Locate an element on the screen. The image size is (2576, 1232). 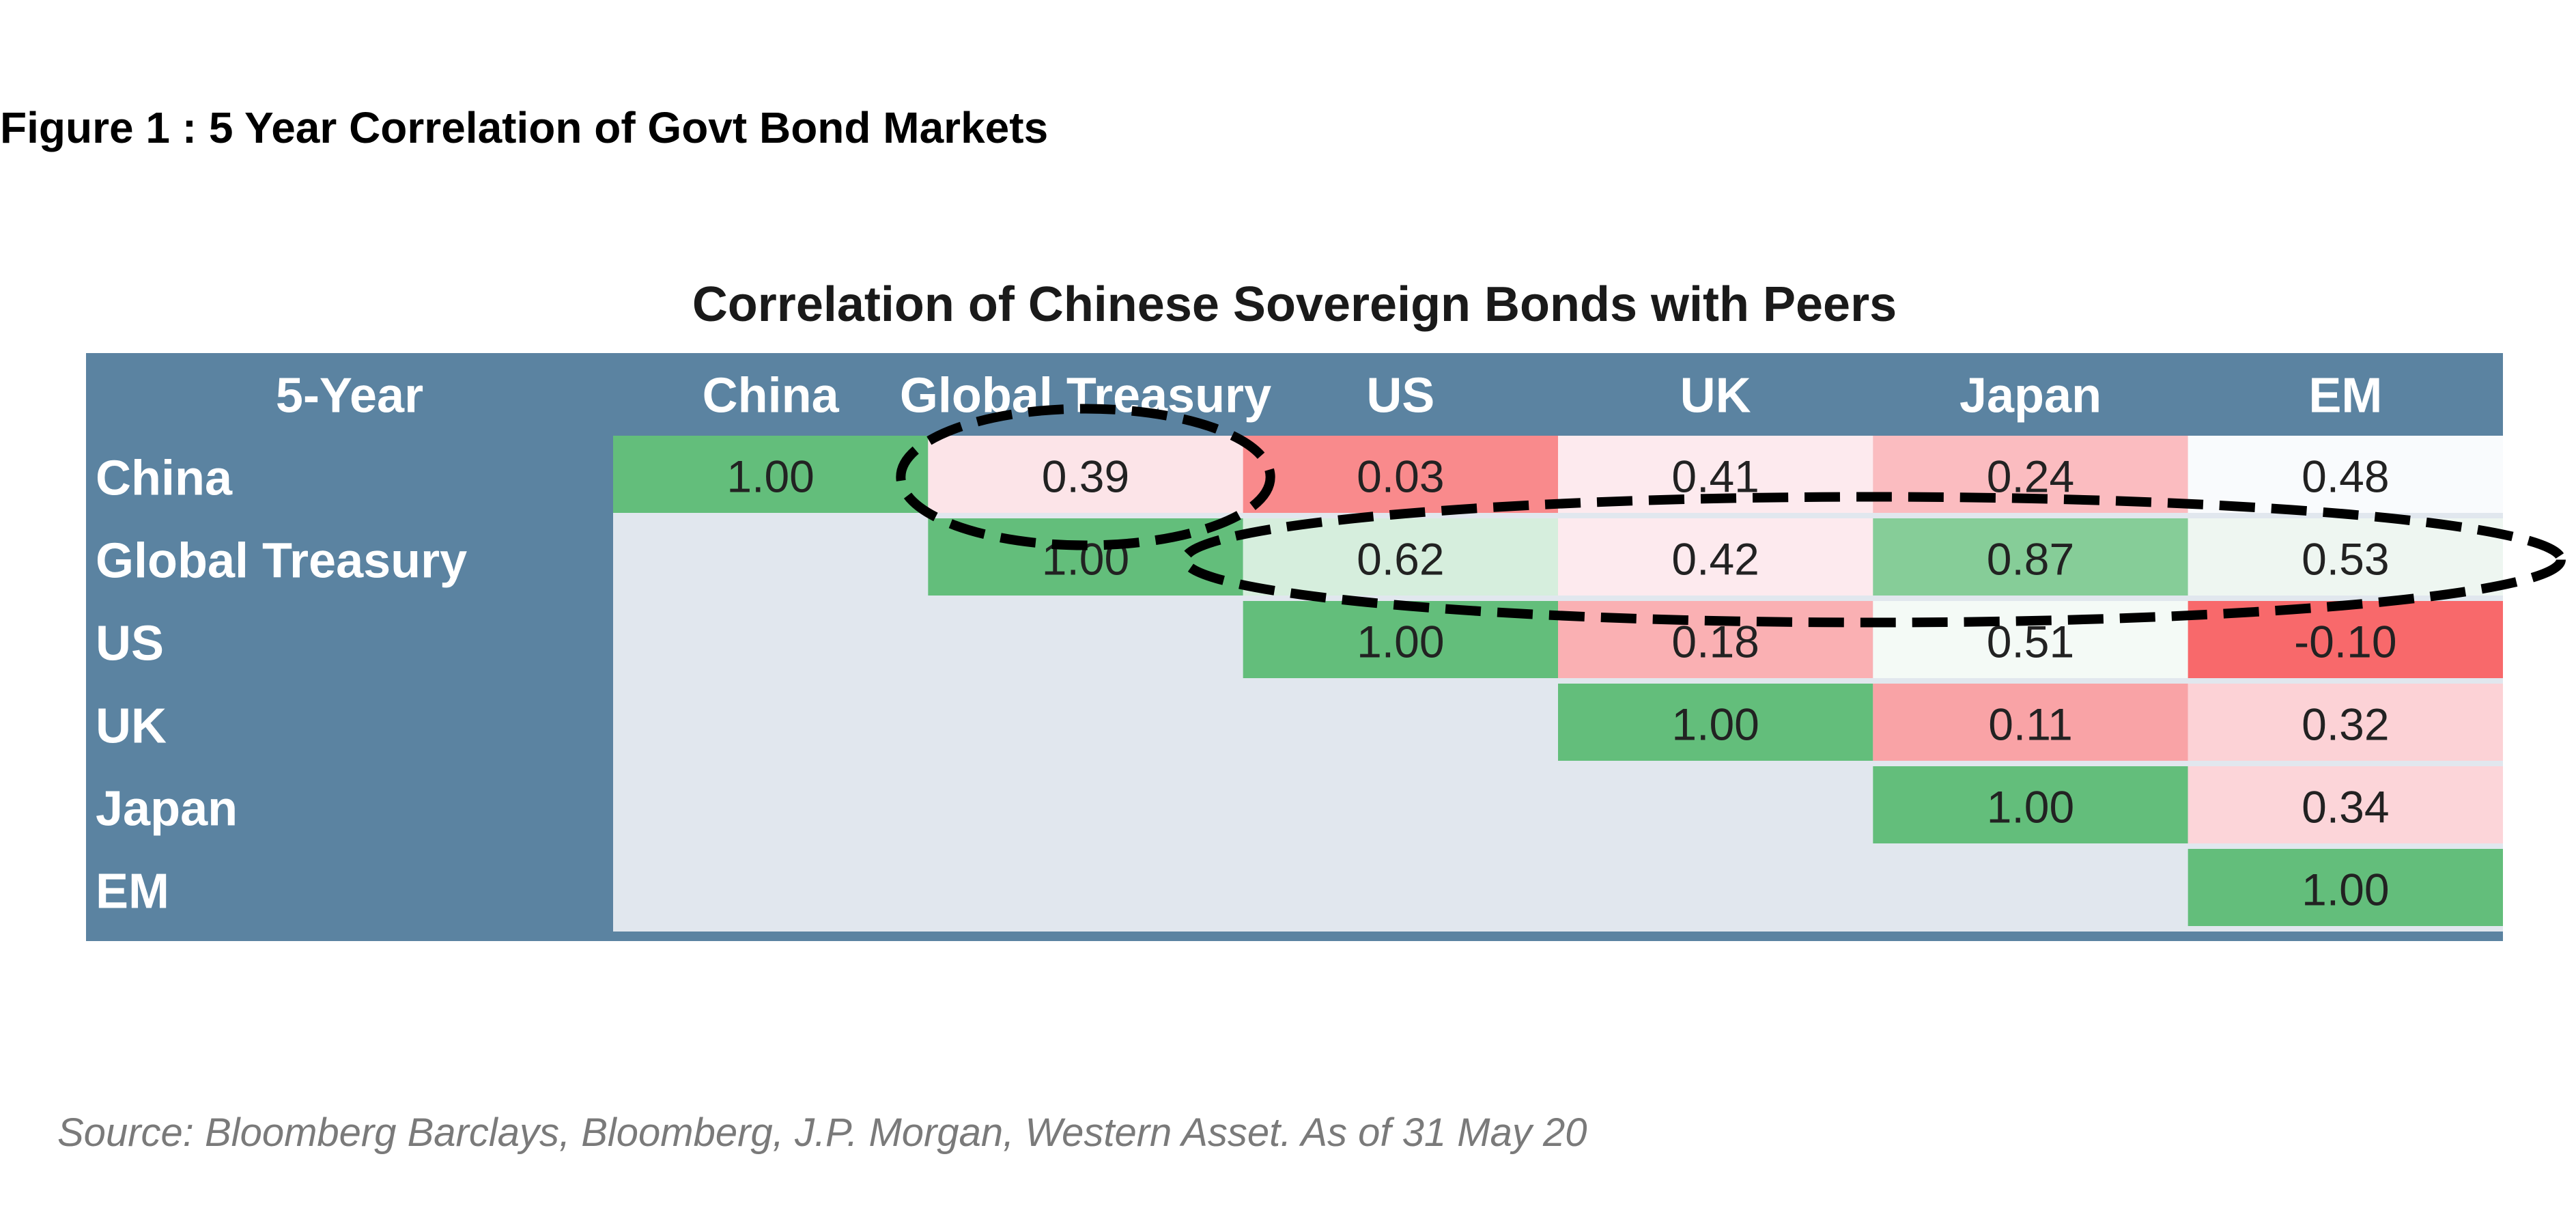
cell-global-treasury-japan-value: 0.87 is located at coordinates (2030, 559).